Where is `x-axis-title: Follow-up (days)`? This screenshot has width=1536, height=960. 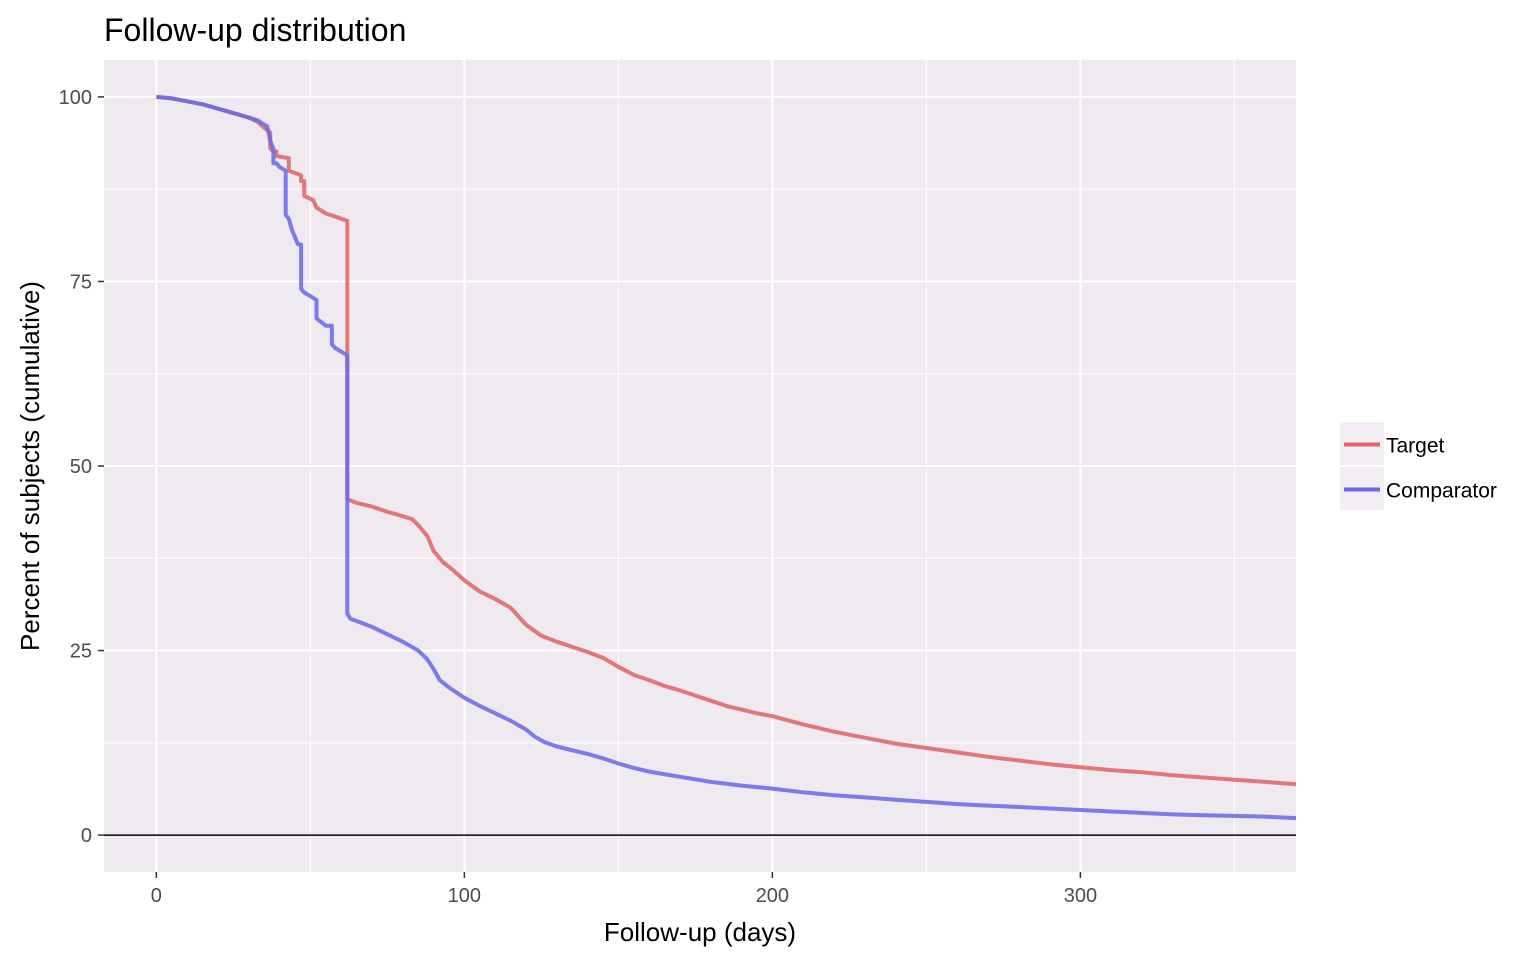
x-axis-title: Follow-up (days) is located at coordinates (700, 932).